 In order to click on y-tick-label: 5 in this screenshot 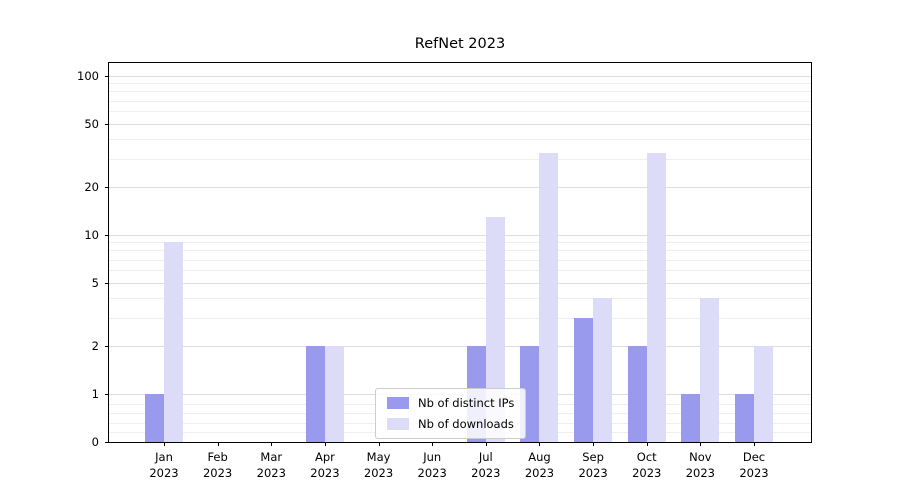, I will do `click(95, 282)`.